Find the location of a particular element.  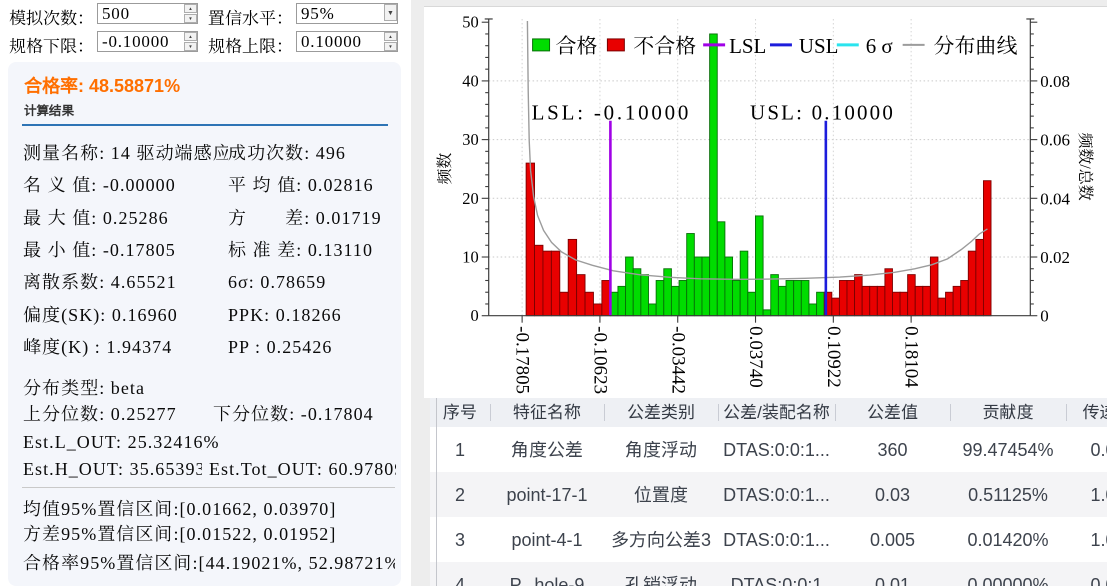

svg-text: 不合格 is located at coordinates (664, 44).